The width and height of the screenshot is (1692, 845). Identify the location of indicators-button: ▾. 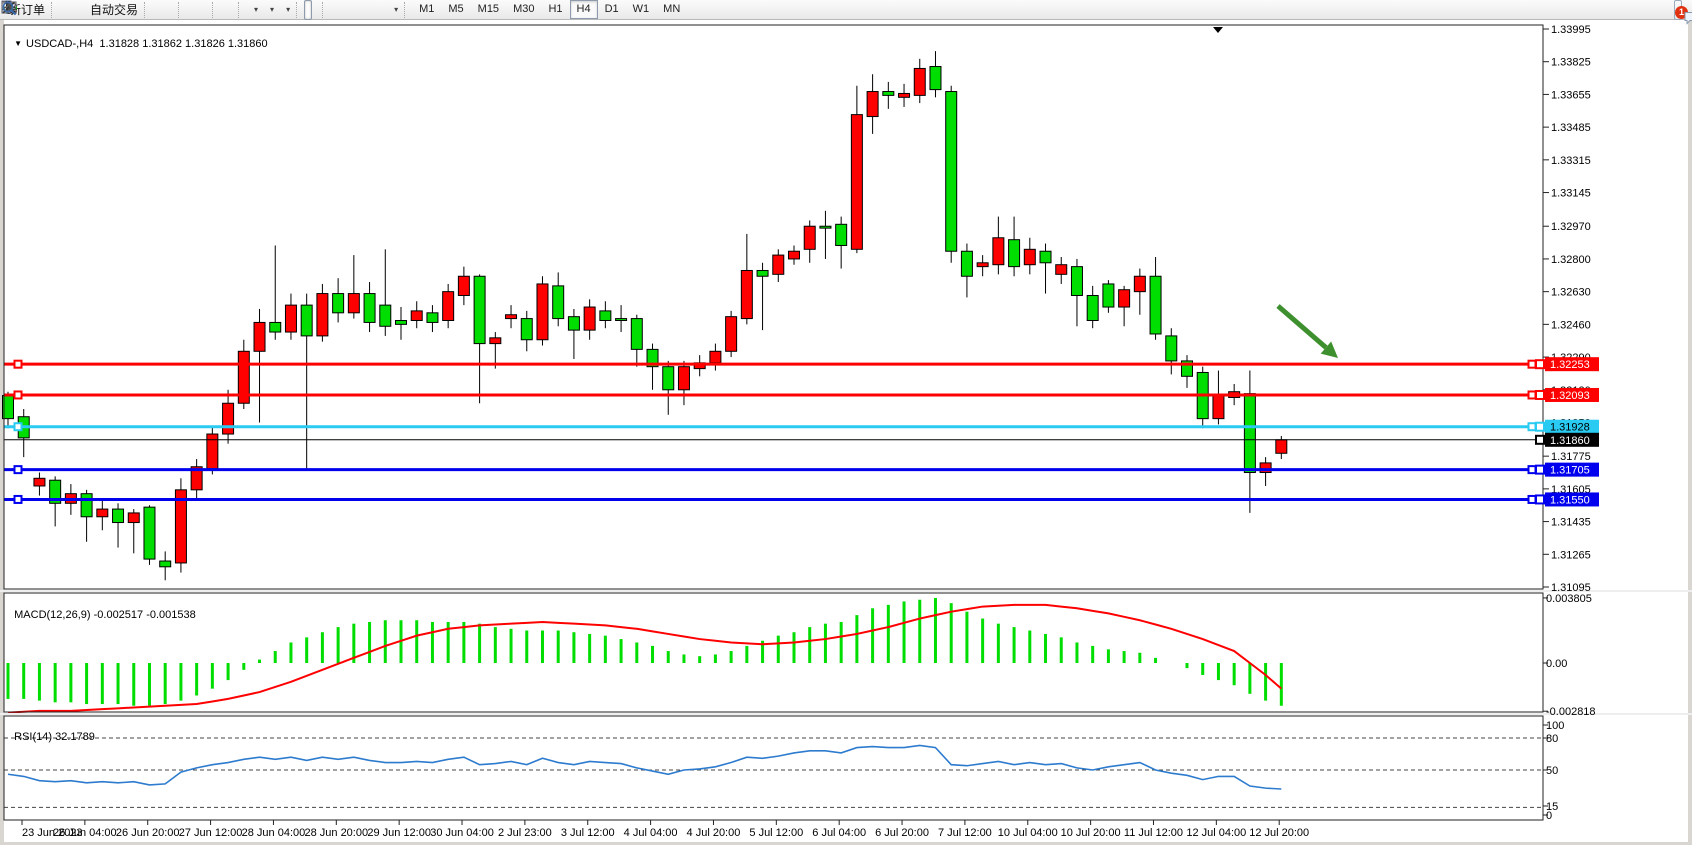
(147, 10).